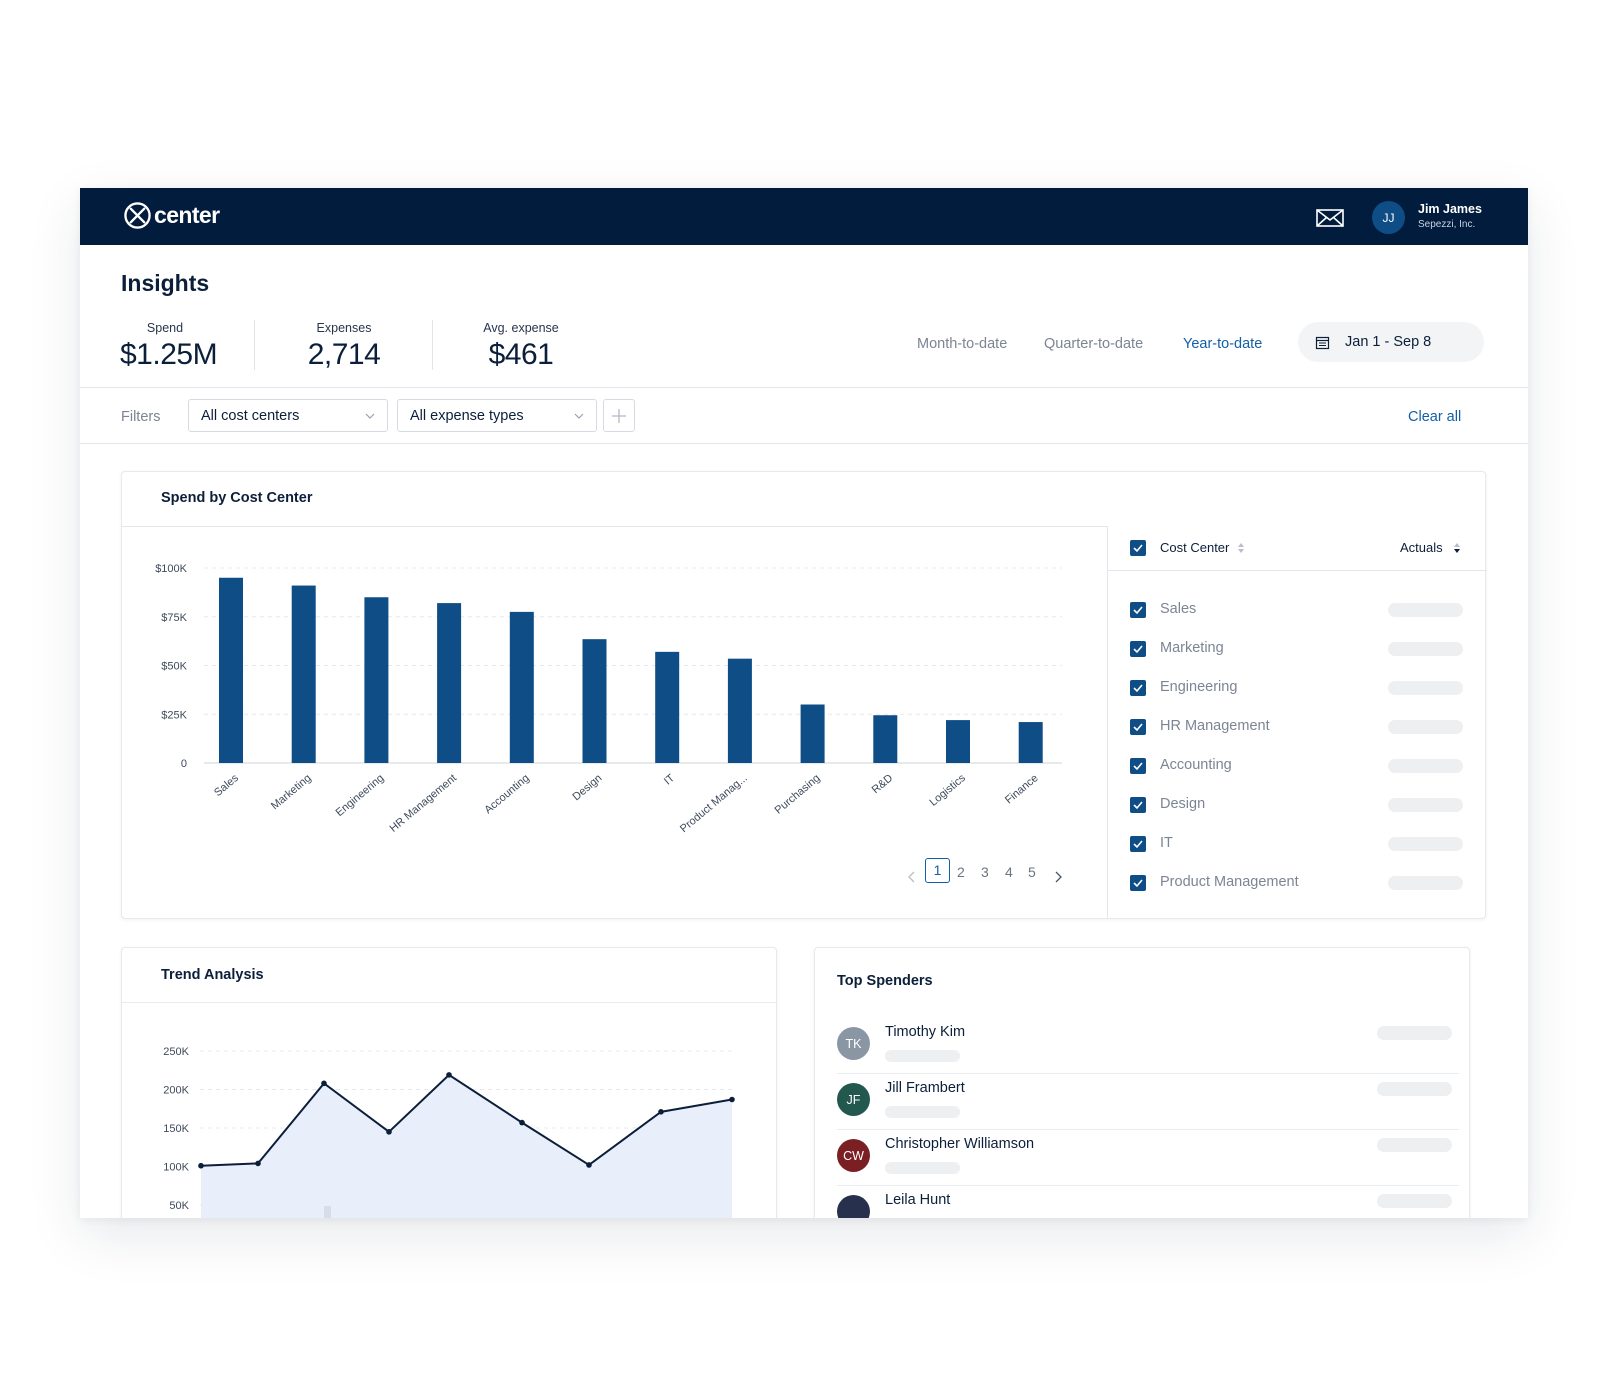 The width and height of the screenshot is (1600, 1400). I want to click on stat-value: $1.25M, so click(169, 354).